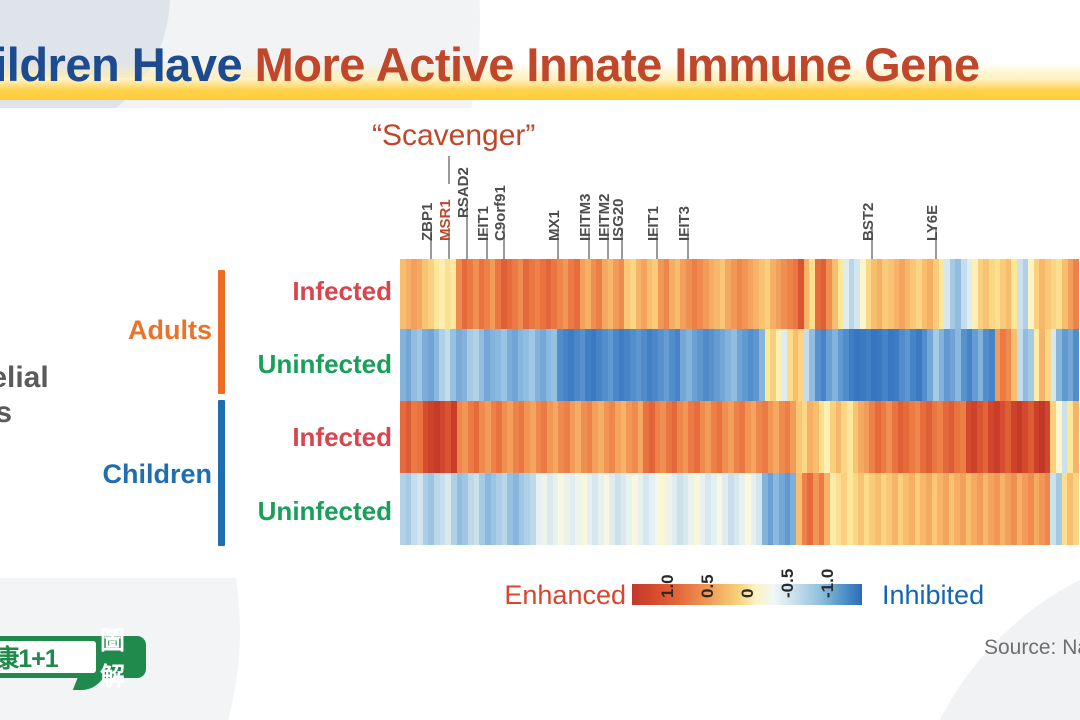 The height and width of the screenshot is (720, 1080). Describe the element at coordinates (221, 473) in the screenshot. I see `group-bracket-children` at that location.